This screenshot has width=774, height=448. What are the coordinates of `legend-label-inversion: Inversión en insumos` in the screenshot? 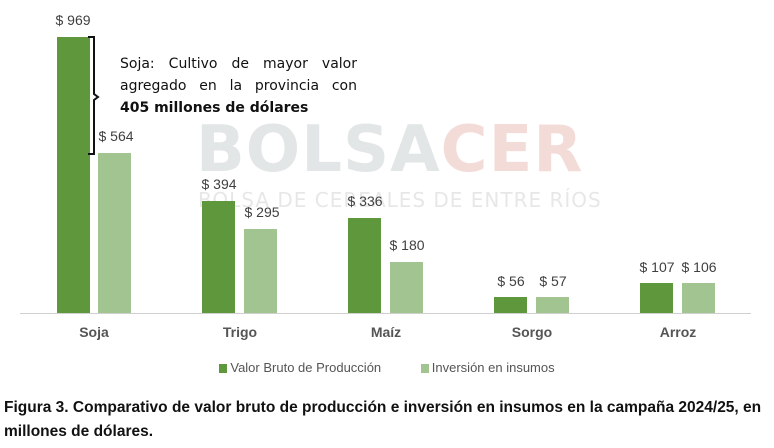 It's located at (493, 367).